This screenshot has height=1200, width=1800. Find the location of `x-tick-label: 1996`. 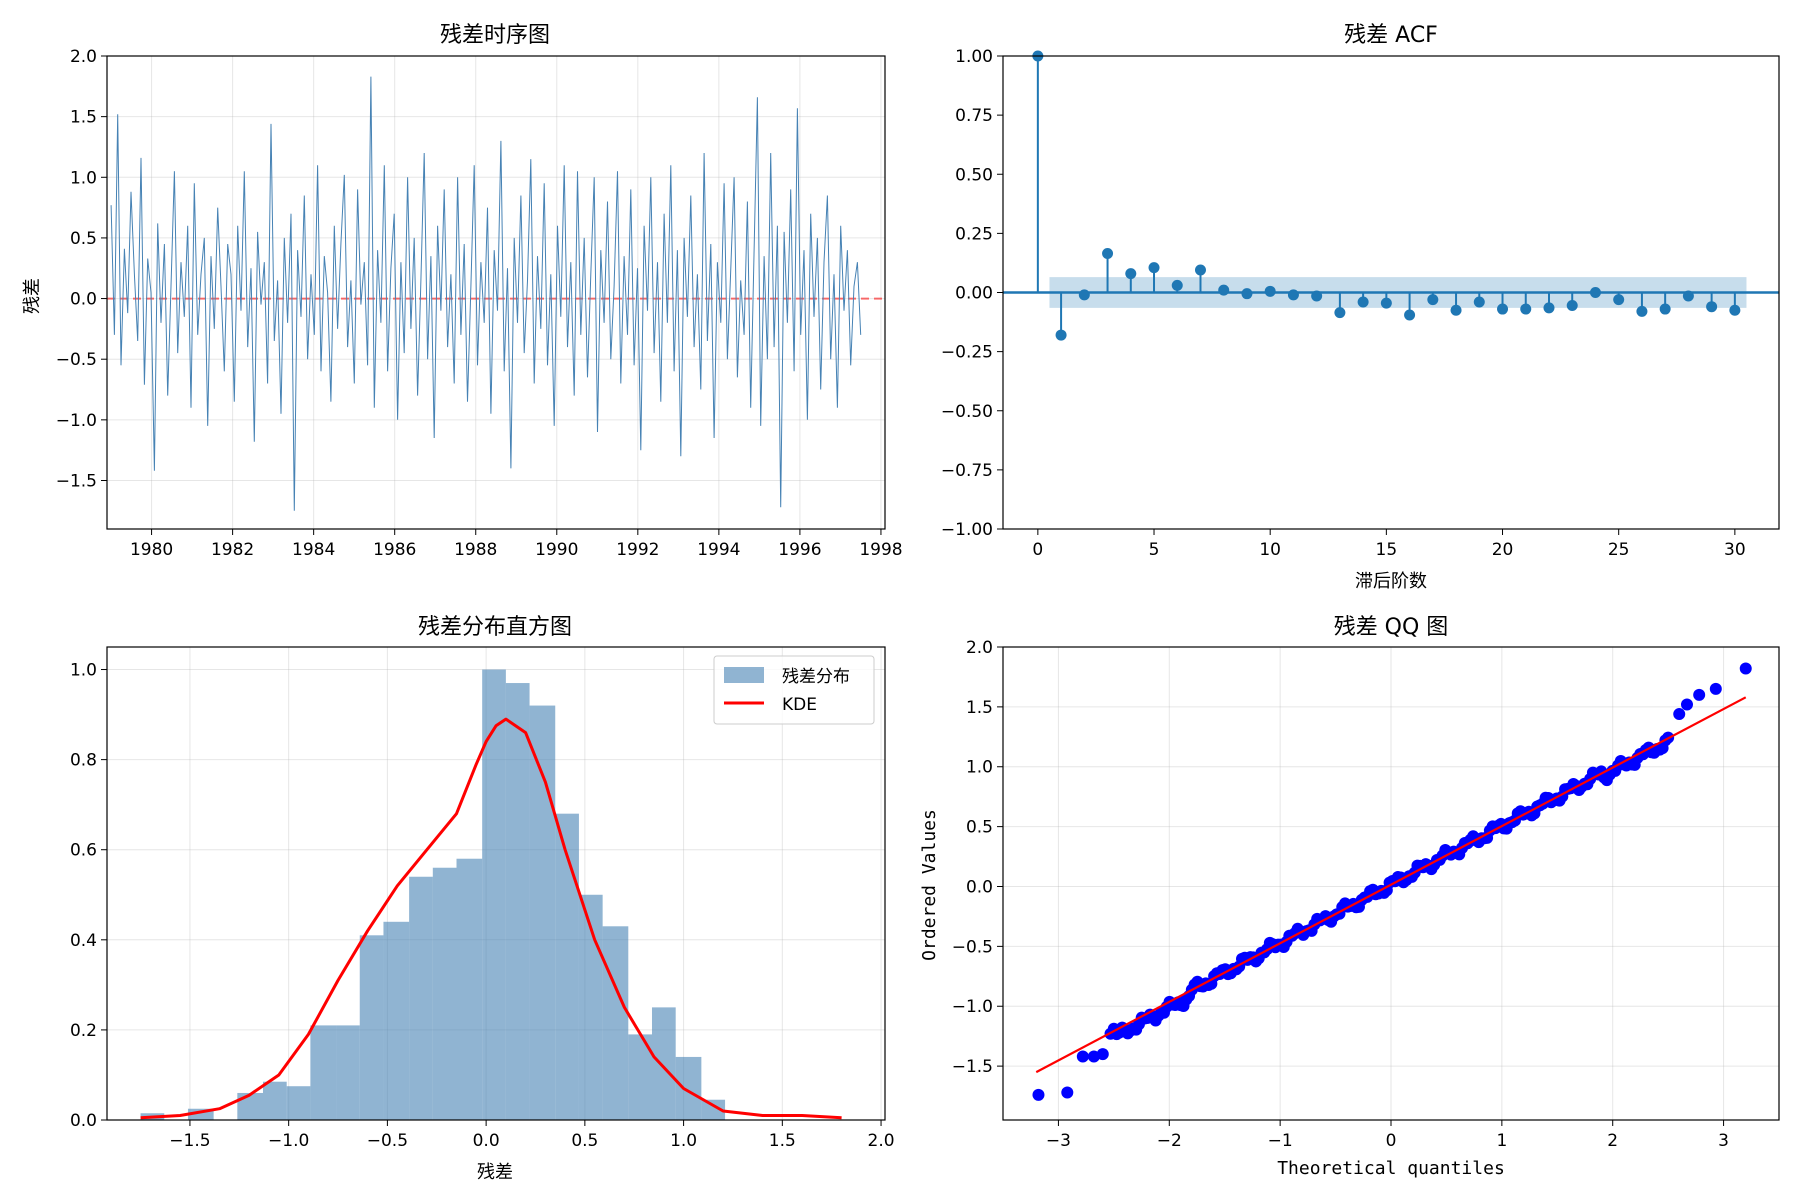

x-tick-label: 1996 is located at coordinates (799, 550).